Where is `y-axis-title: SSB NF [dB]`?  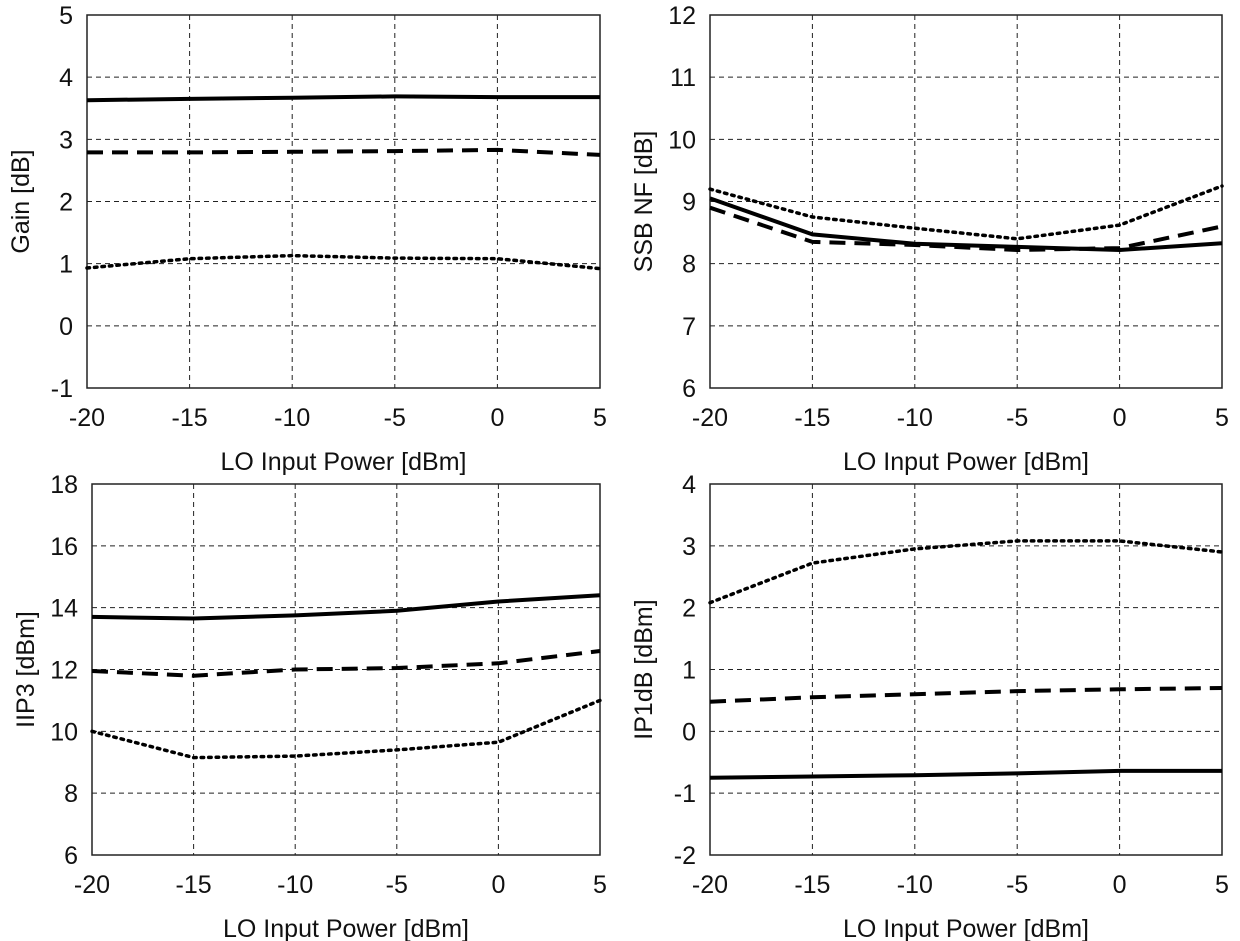 y-axis-title: SSB NF [dB] is located at coordinates (644, 202).